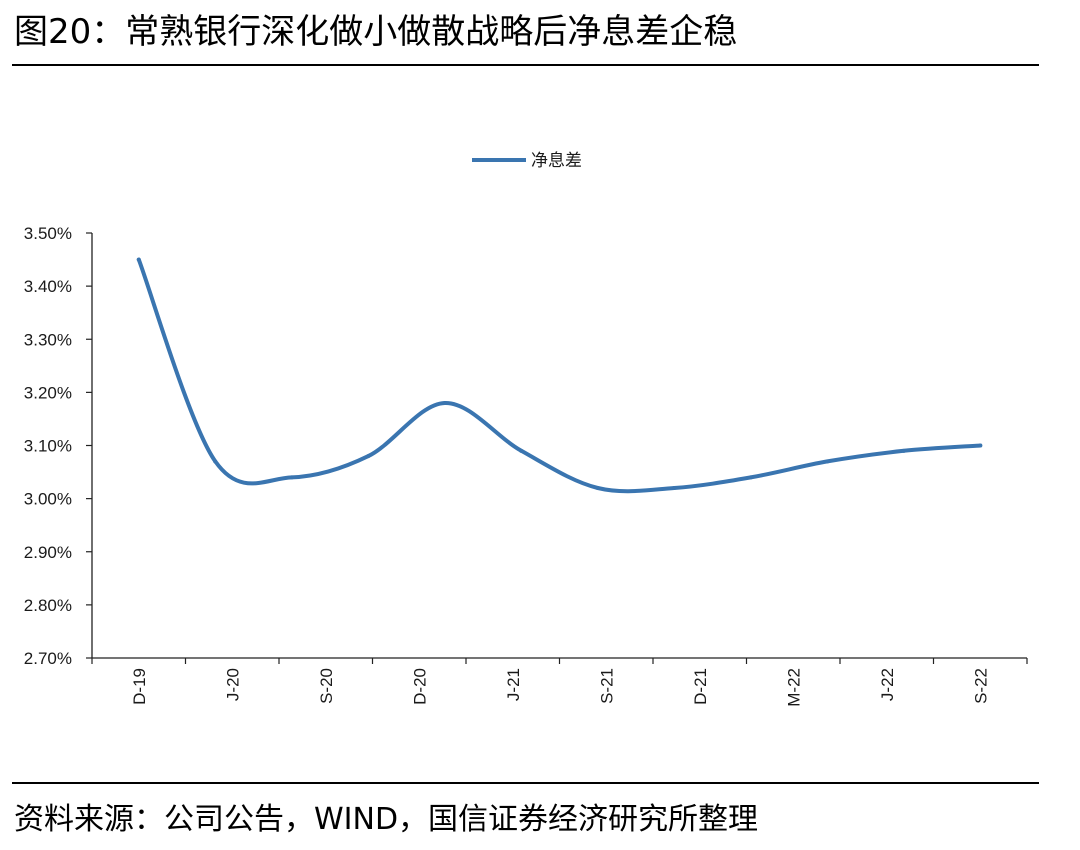 This screenshot has width=1080, height=850. I want to click on x-tick-label: S-21, so click(606, 686).